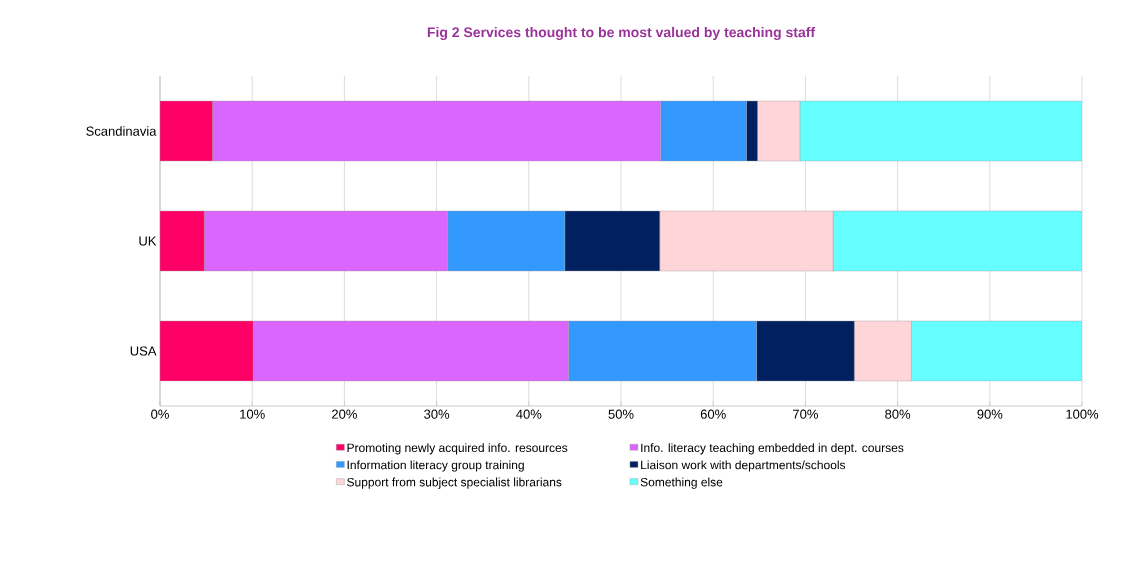  I want to click on x-tick-label: 60%, so click(713, 414).